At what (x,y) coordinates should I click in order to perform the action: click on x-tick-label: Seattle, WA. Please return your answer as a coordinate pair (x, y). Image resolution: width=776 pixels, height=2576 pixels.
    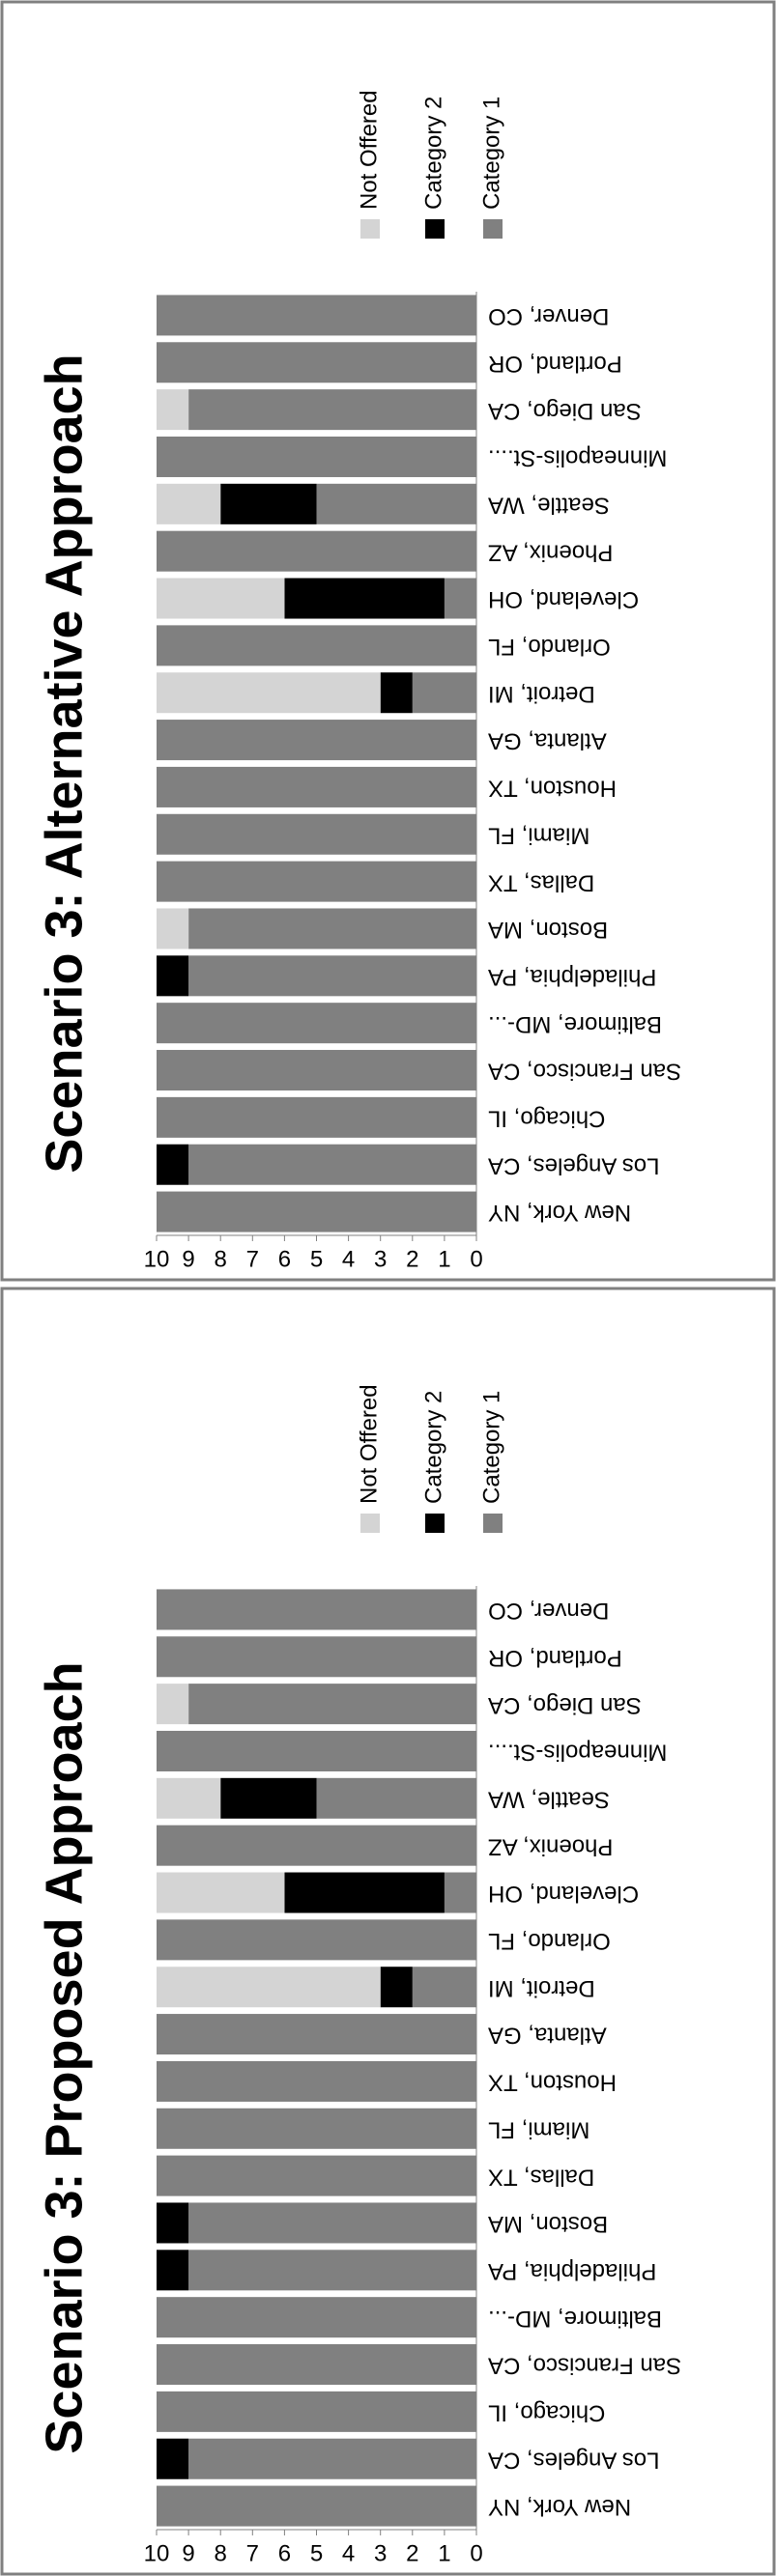
    Looking at the image, I should click on (549, 505).